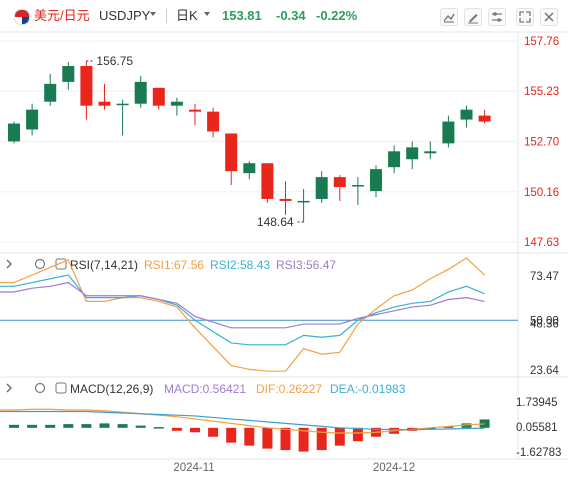 The height and width of the screenshot is (479, 568). Describe the element at coordinates (537, 403) in the screenshot. I see `macd-tick-label: 1.73945` at that location.